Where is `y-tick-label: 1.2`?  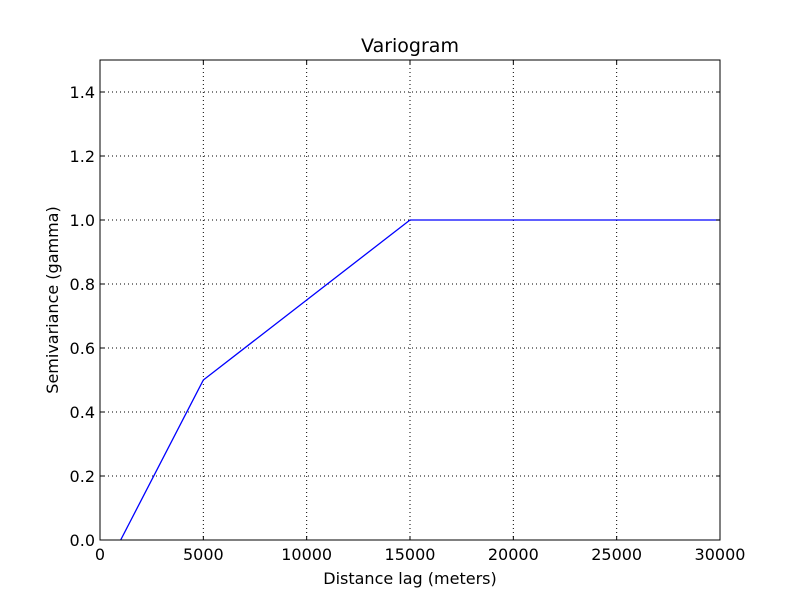
y-tick-label: 1.2 is located at coordinates (82, 156).